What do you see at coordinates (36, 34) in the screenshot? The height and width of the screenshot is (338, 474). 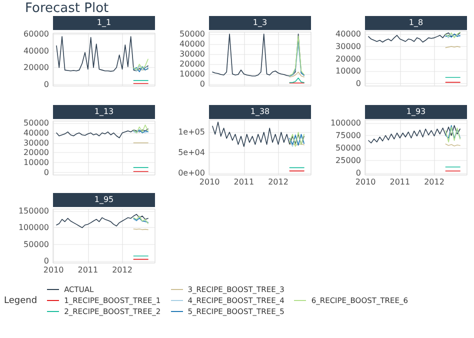 I see `y-tick-label: 60000` at bounding box center [36, 34].